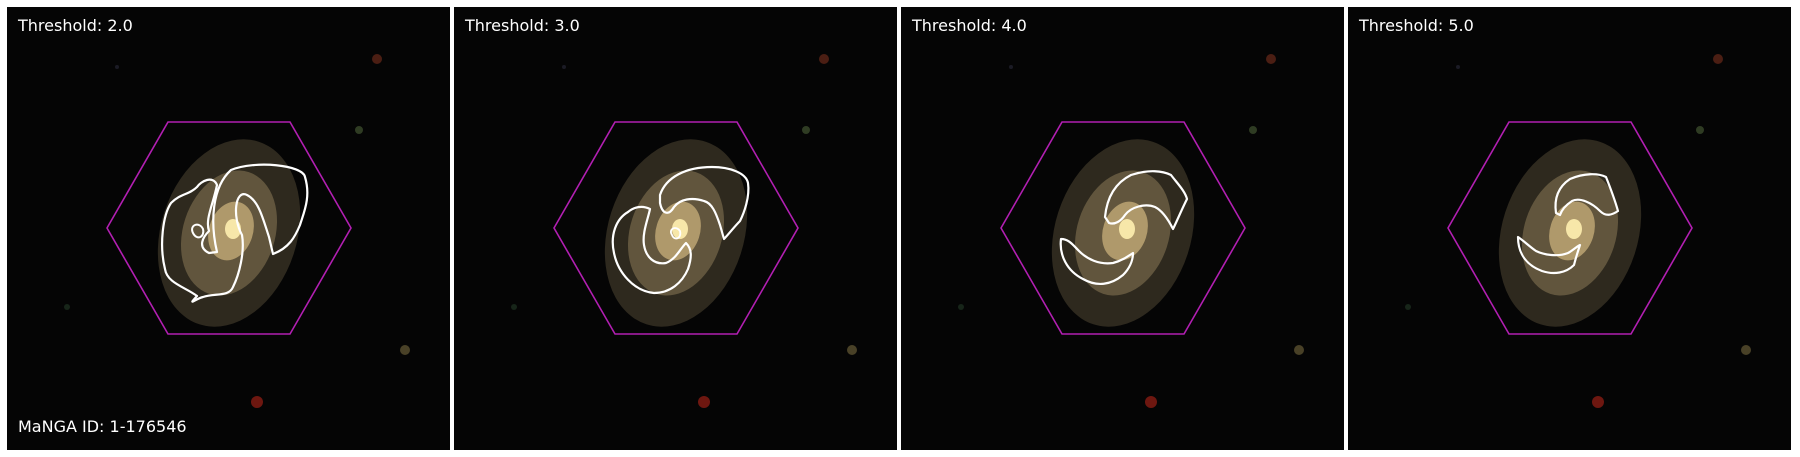  Describe the element at coordinates (102, 426) in the screenshot. I see `manga-id-label: MaNGA ID: 1-176546` at that location.